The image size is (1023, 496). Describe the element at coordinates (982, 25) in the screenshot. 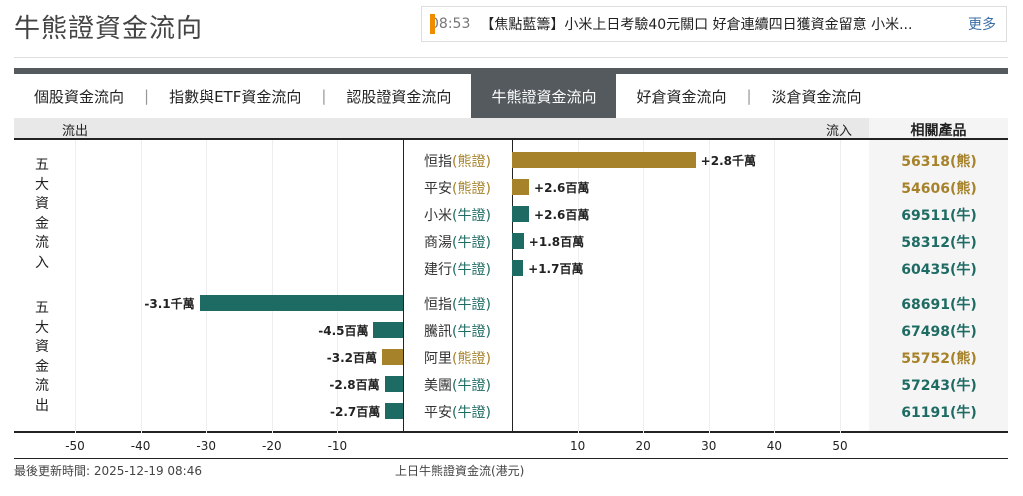

I see `more-link: 更多` at that location.